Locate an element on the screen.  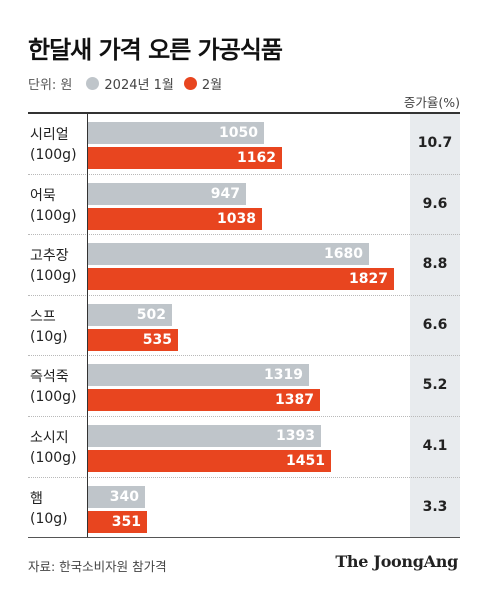
pct-column-bg is located at coordinates (435, 325).